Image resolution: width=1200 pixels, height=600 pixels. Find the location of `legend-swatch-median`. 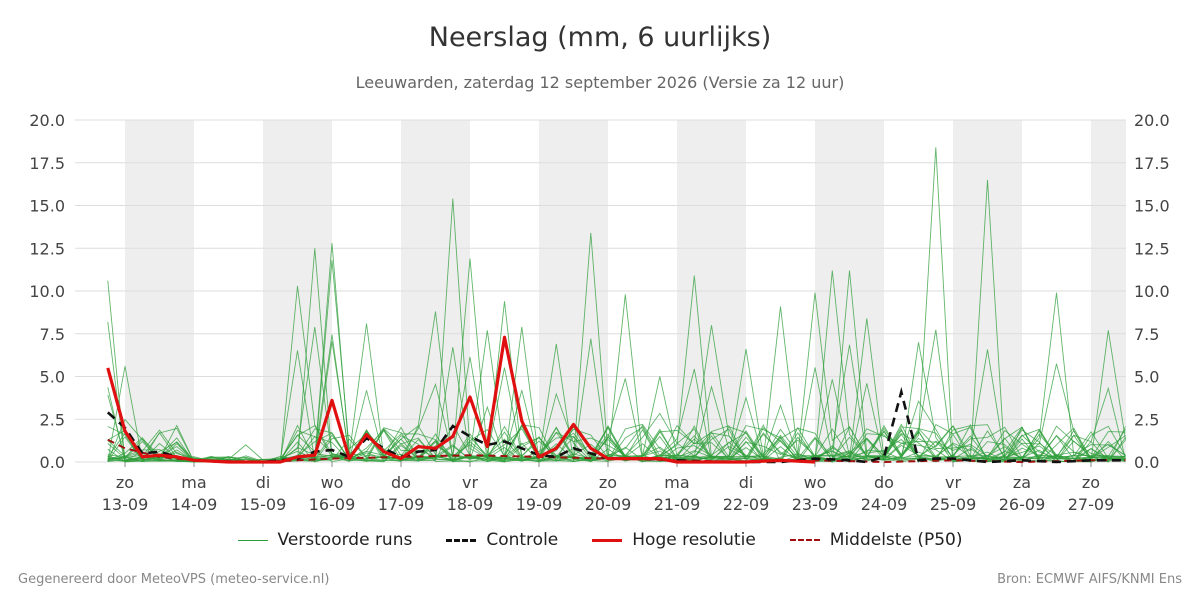

legend-swatch-median is located at coordinates (804, 540).